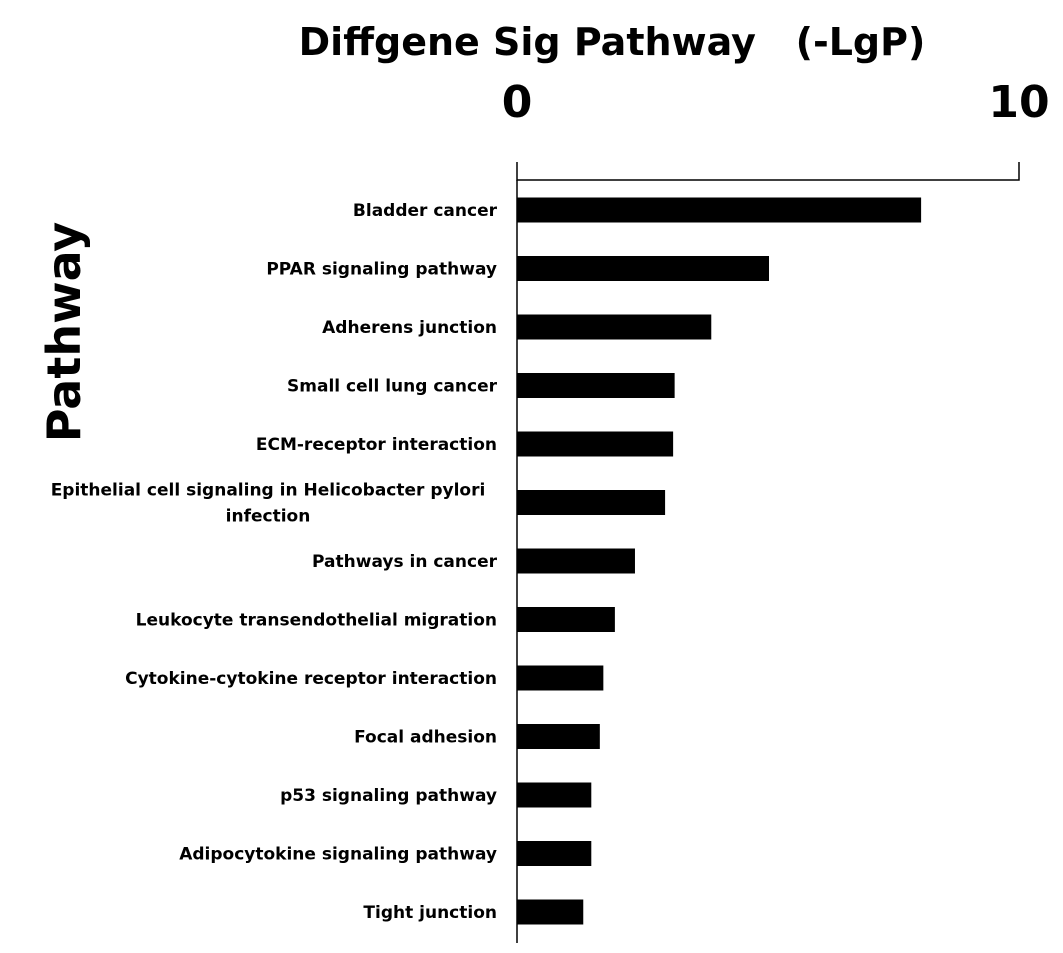 The image size is (1063, 953). What do you see at coordinates (612, 42) in the screenshot?
I see `chart-title: Diffgene Sig Pathway (-LgP)` at bounding box center [612, 42].